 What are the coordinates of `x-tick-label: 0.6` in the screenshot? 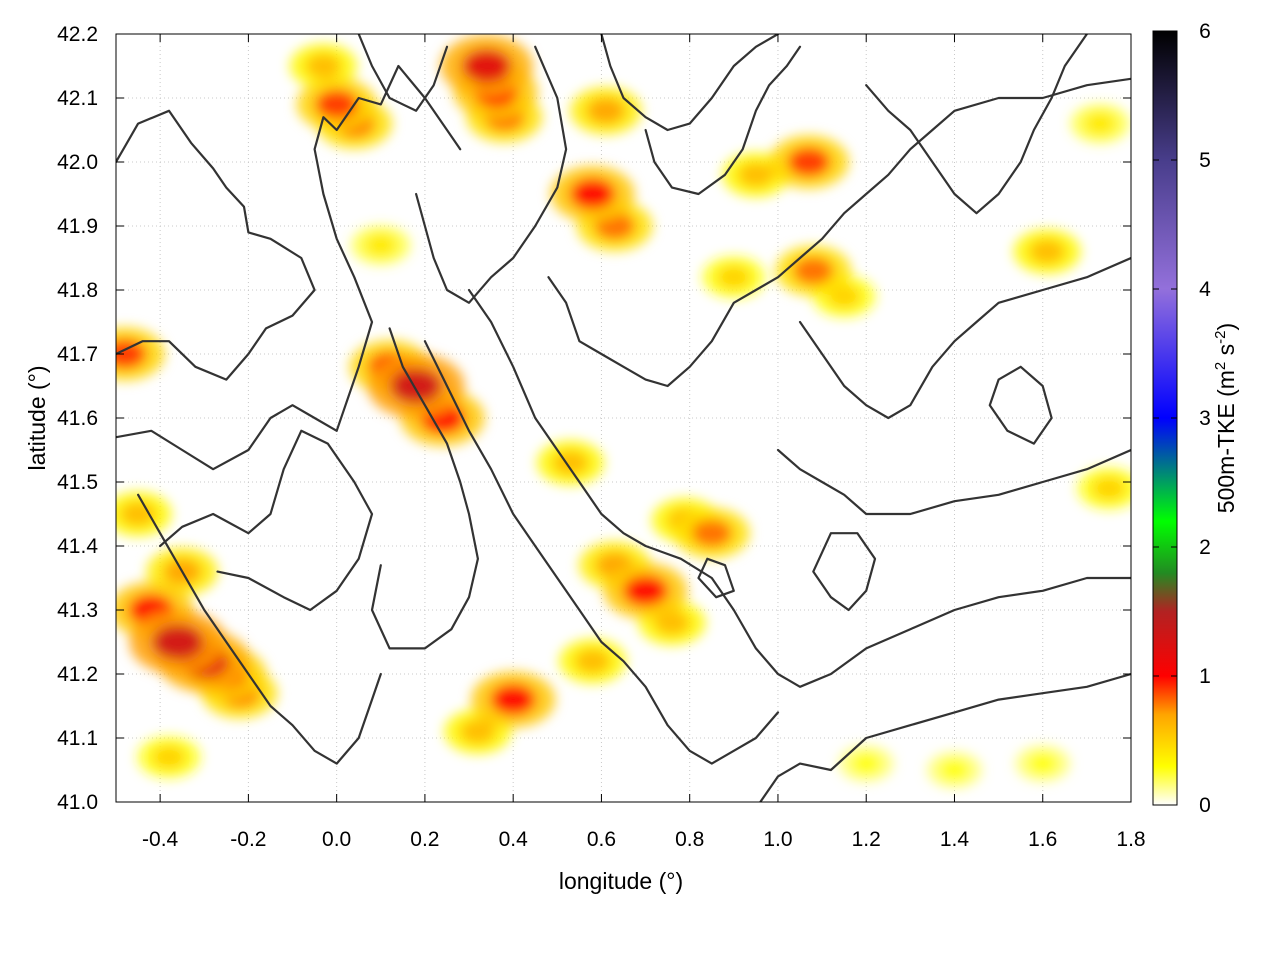 It's located at (601, 839).